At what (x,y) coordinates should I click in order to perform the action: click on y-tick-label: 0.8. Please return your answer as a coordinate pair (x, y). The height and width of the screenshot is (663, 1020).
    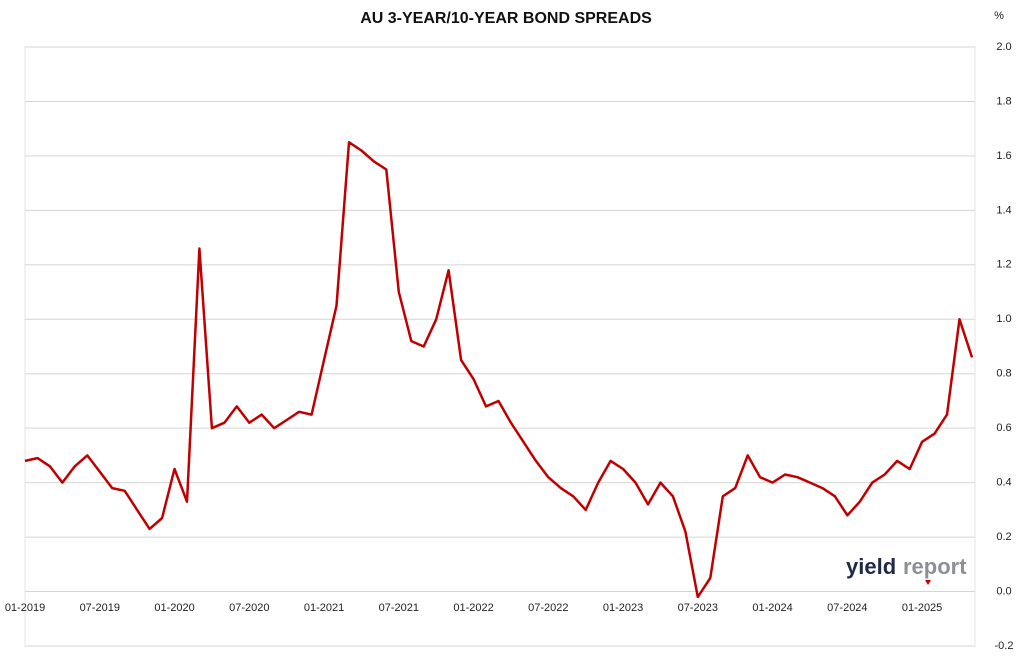
    Looking at the image, I should click on (1003, 374).